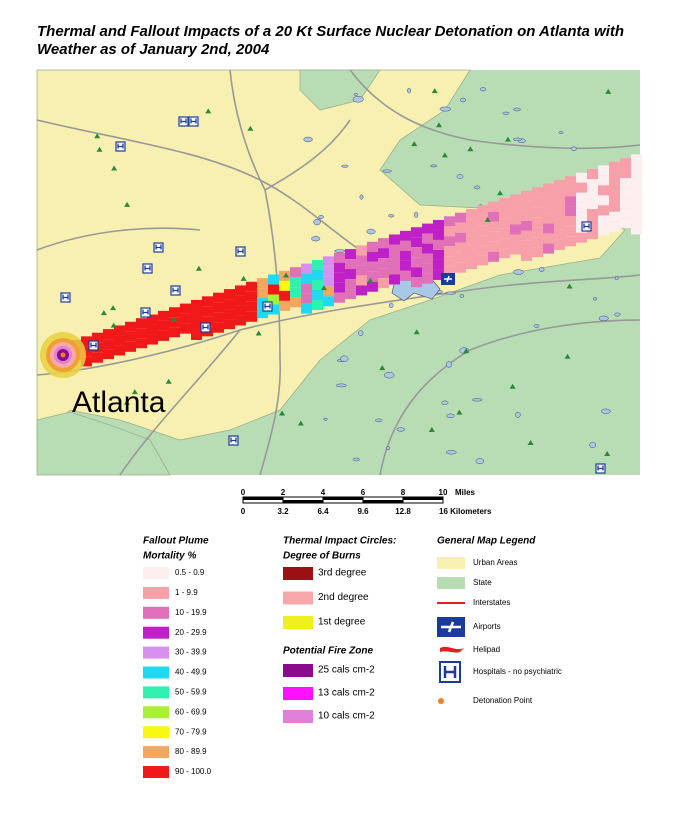 The height and width of the screenshot is (840, 685). I want to click on legend-label: 90 - 100.0, so click(193, 771).